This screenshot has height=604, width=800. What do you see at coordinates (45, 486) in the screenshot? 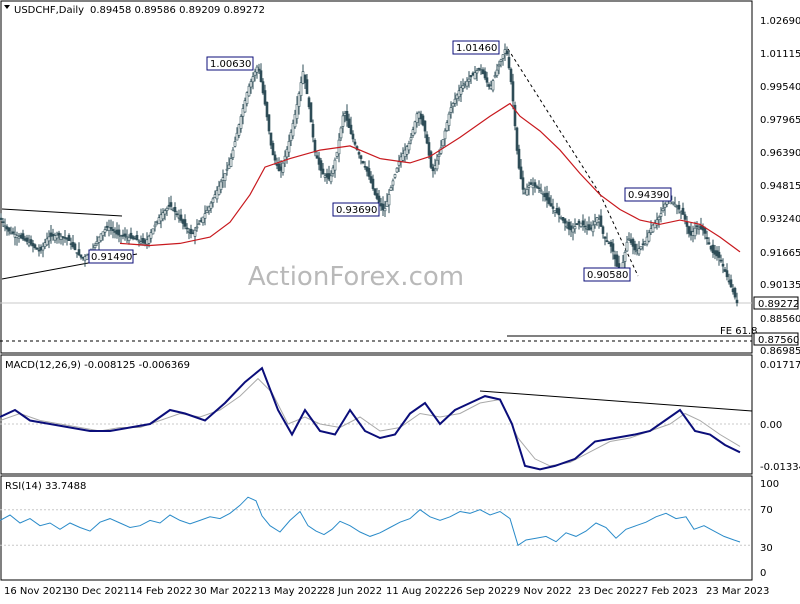
I see `rsi-label: RSI(14) 33.7488` at bounding box center [45, 486].